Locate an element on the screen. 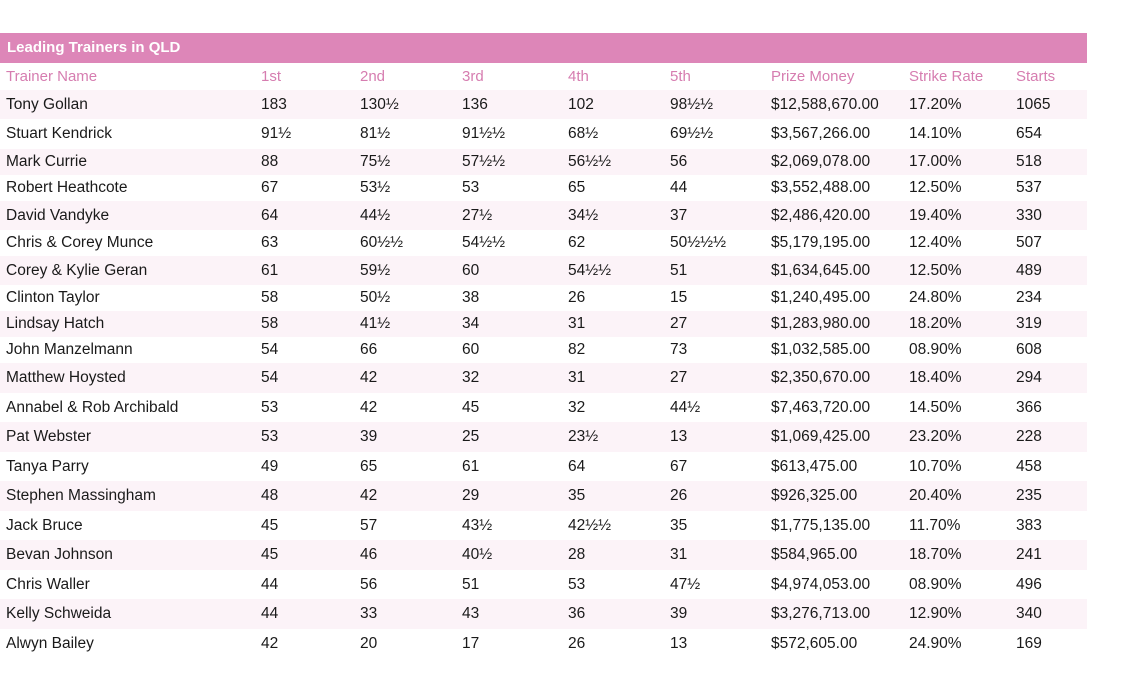 This screenshot has width=1131, height=695. header-3rd: 3rd is located at coordinates (473, 76).